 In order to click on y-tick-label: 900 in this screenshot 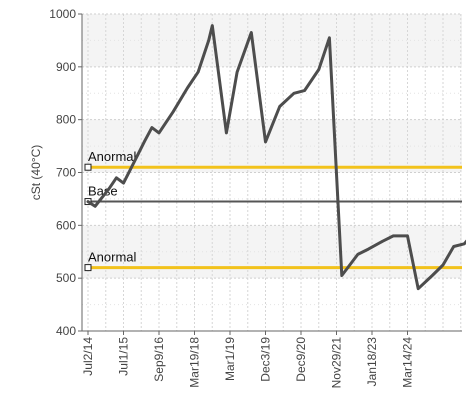, I will do `click(66, 67)`.